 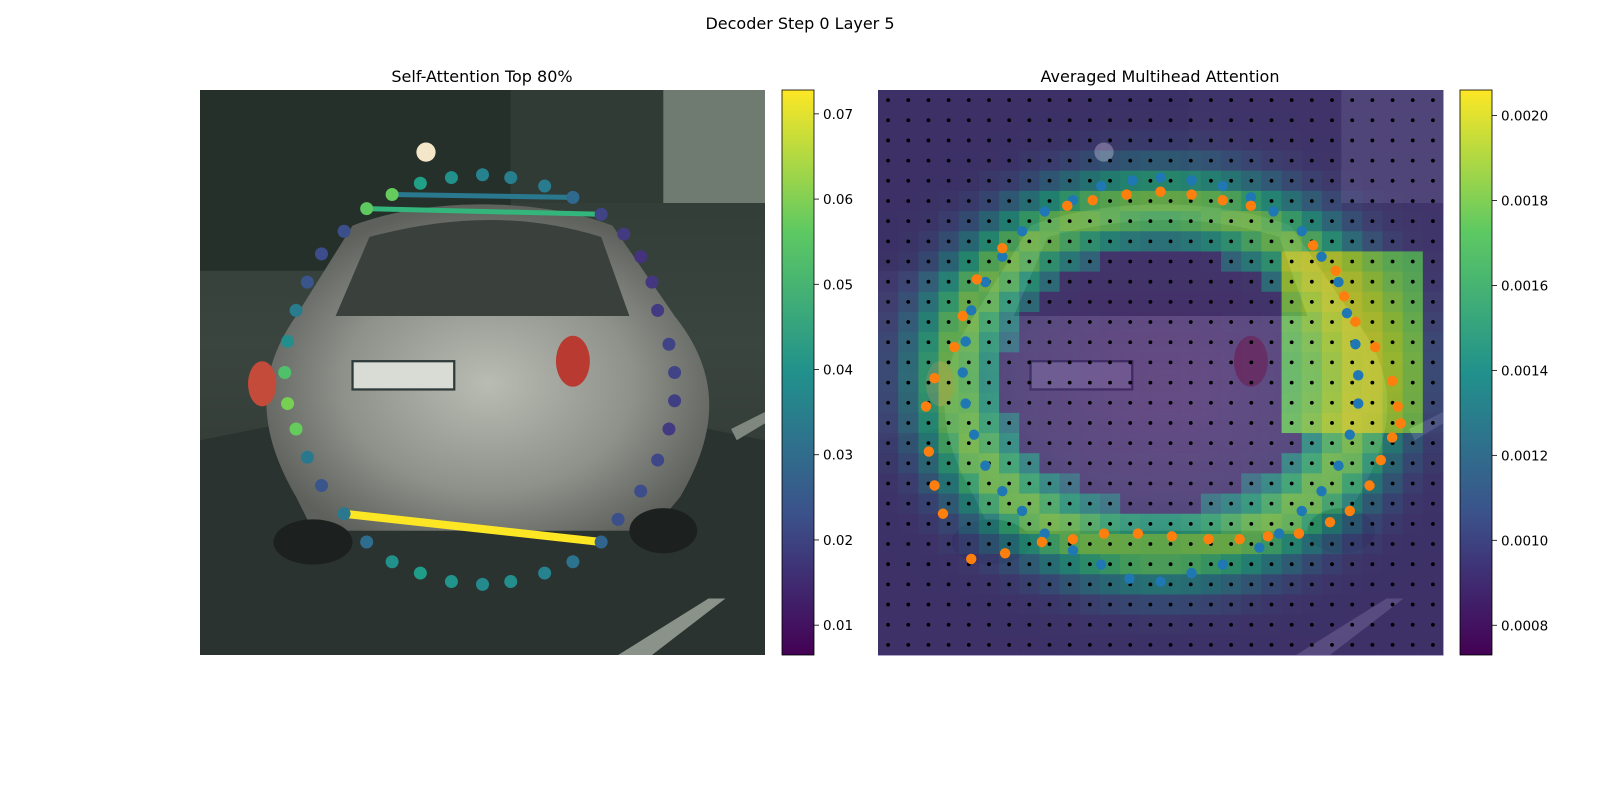 I want to click on multihead-colorbar-tick-label: 0.0020, so click(x=1524, y=116).